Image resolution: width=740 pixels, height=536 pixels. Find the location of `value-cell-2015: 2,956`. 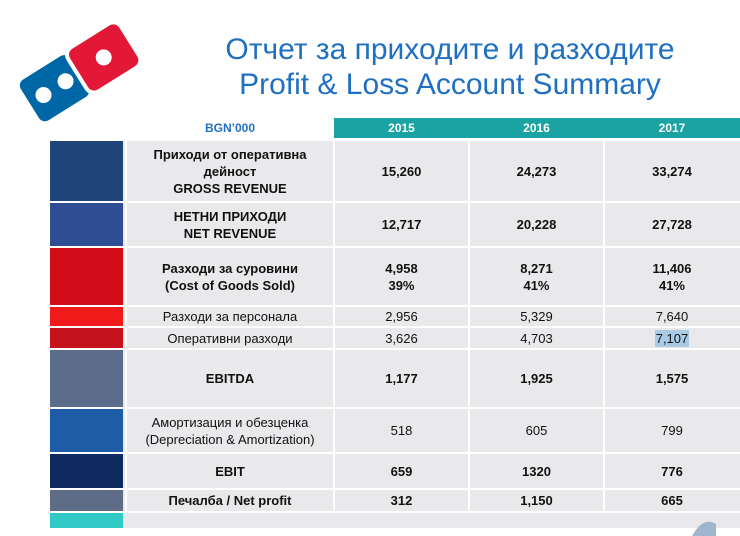

value-cell-2015: 2,956 is located at coordinates (401, 316).